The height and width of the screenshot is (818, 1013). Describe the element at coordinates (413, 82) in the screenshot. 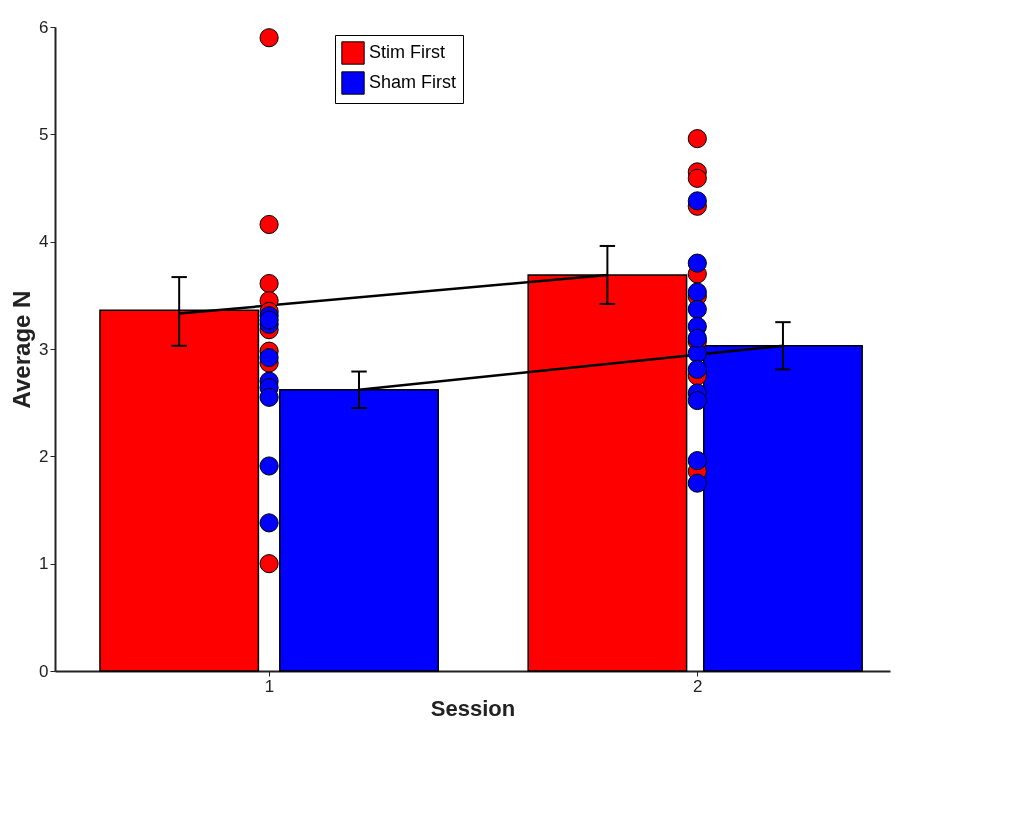

I see `legend-label: Sham First` at that location.